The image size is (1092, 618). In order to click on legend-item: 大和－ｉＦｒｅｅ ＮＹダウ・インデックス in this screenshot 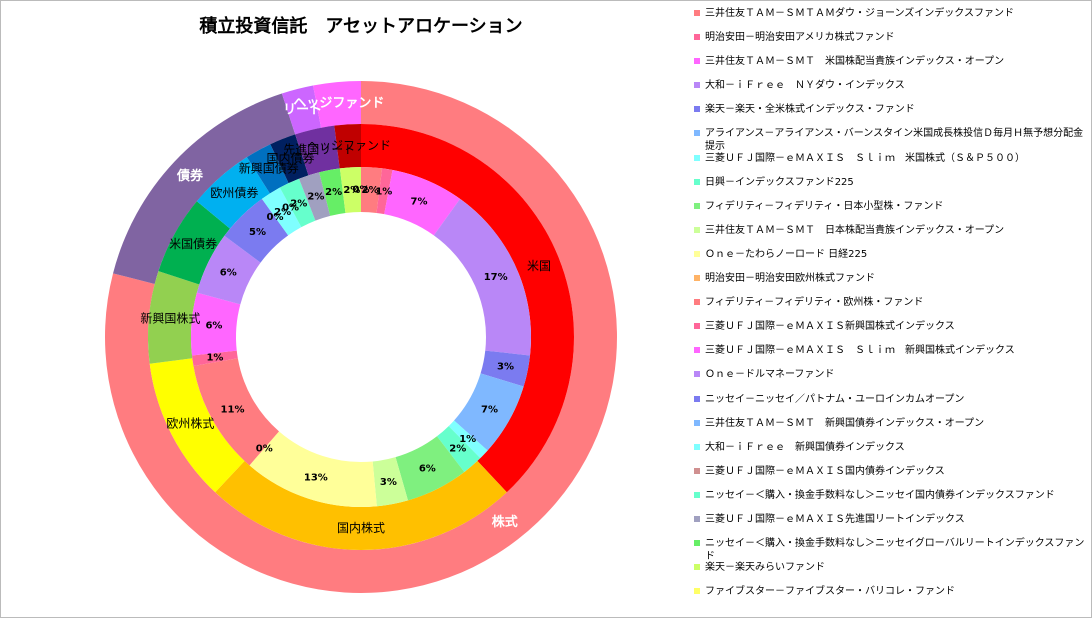, I will do `click(890, 91)`.